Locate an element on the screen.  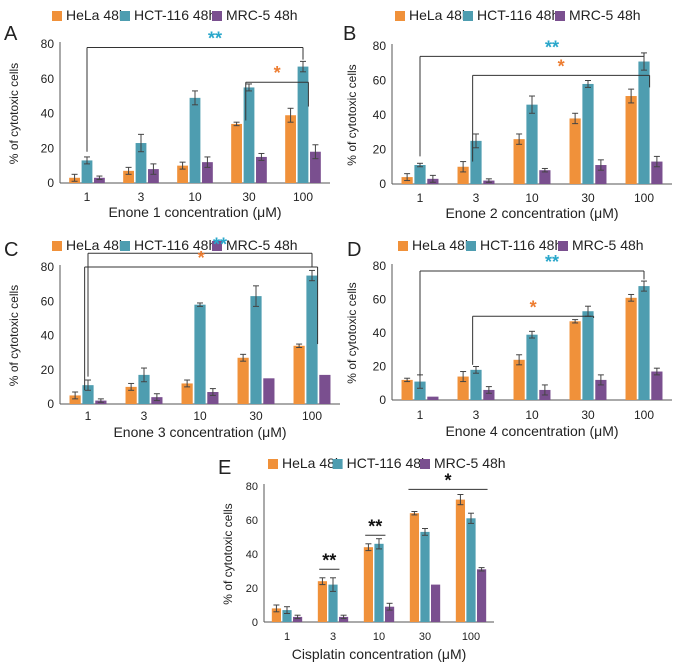
y-tick-label: 80 is located at coordinates (48, 44).